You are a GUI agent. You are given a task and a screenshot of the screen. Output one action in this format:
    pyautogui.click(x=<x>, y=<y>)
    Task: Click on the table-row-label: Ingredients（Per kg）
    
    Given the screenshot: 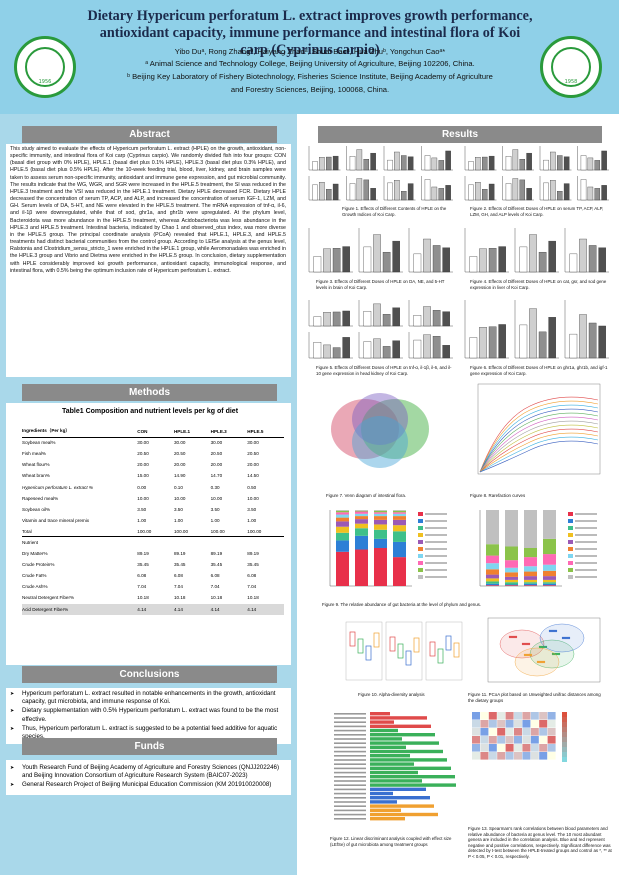 What is the action you would take?
    pyautogui.click(x=80, y=432)
    